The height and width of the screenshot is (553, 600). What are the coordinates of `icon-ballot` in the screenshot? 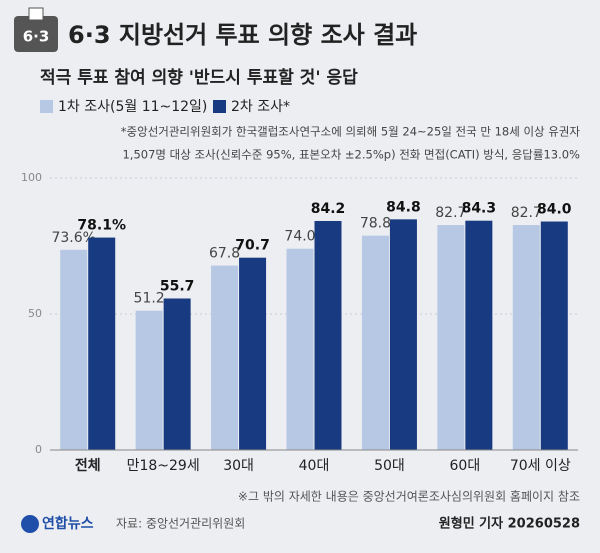 It's located at (36, 14).